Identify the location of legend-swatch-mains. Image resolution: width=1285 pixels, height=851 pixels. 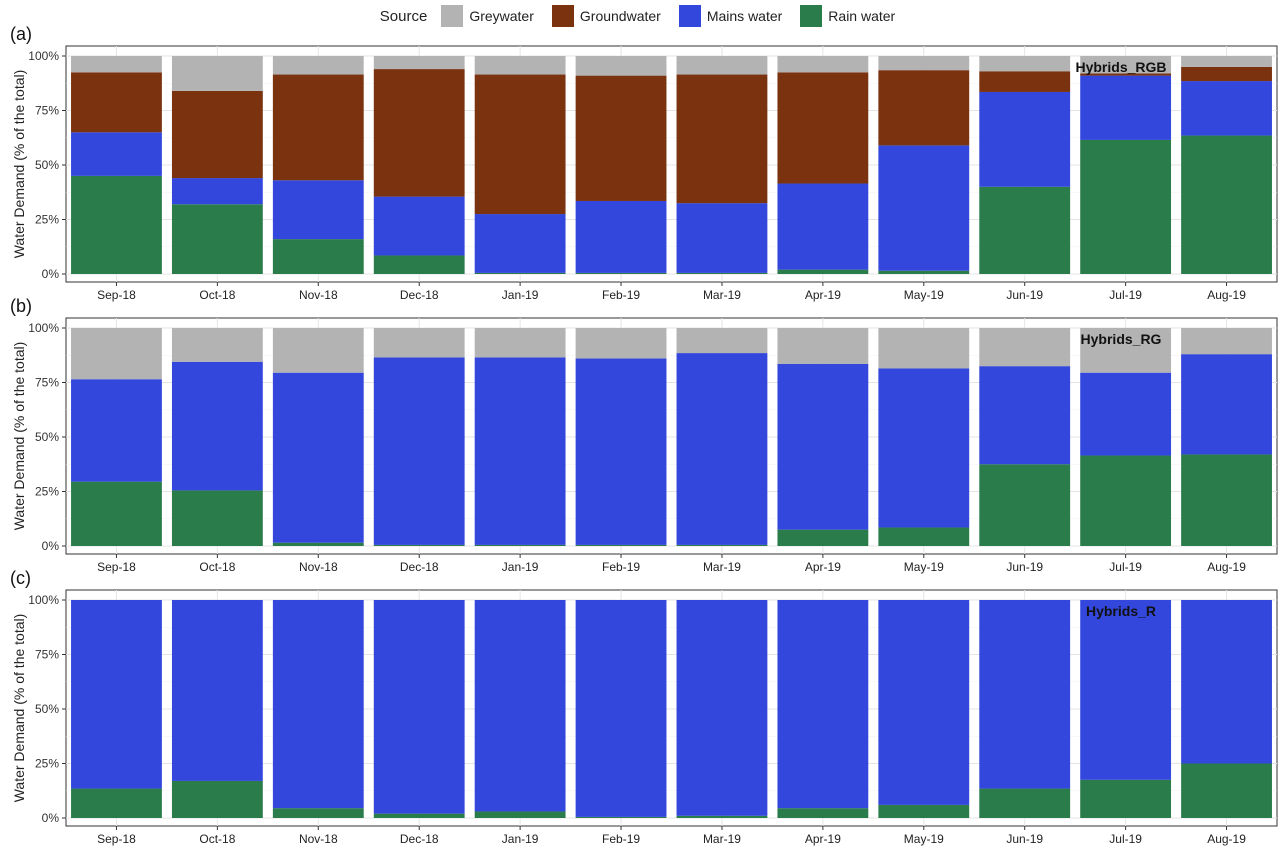
(689, 16).